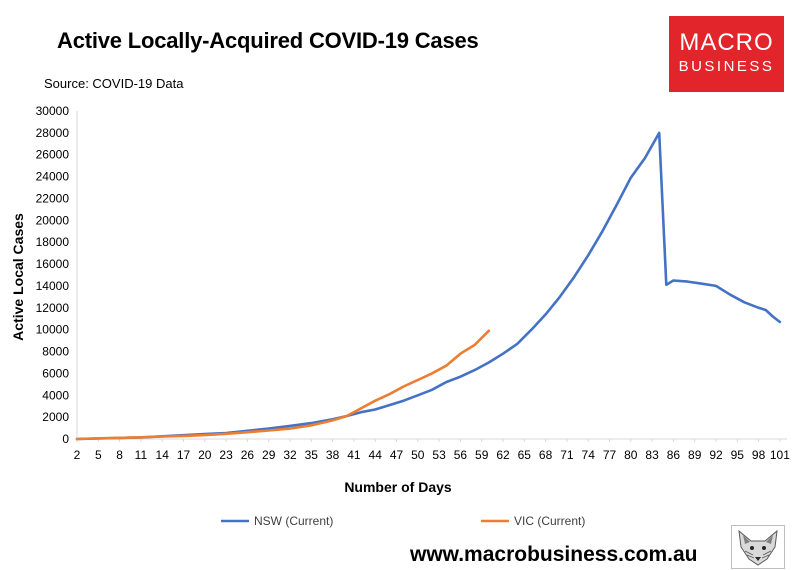 The height and width of the screenshot is (570, 792). Describe the element at coordinates (53, 133) in the screenshot. I see `y-tick-label: 28000` at that location.